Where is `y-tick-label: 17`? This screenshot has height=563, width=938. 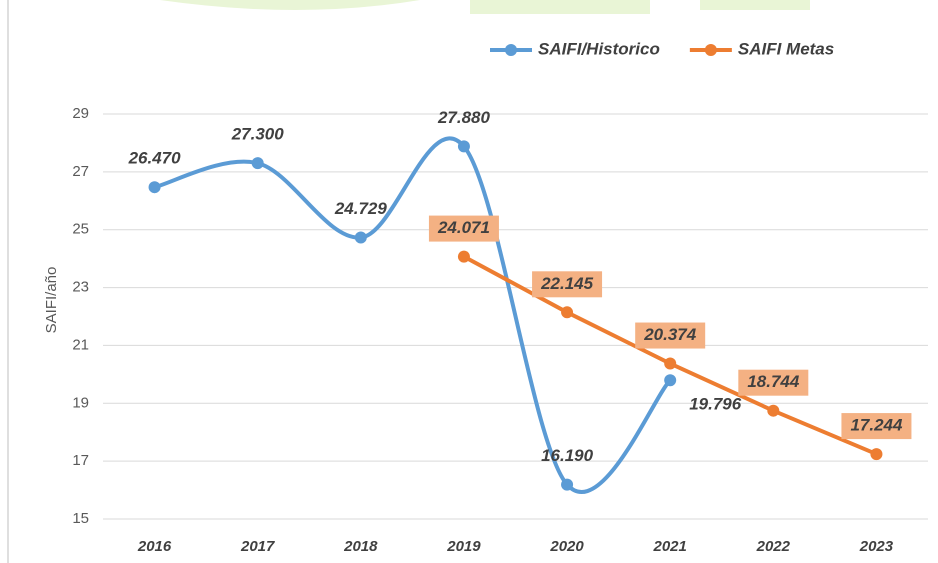 y-tick-label: 17 is located at coordinates (80, 460).